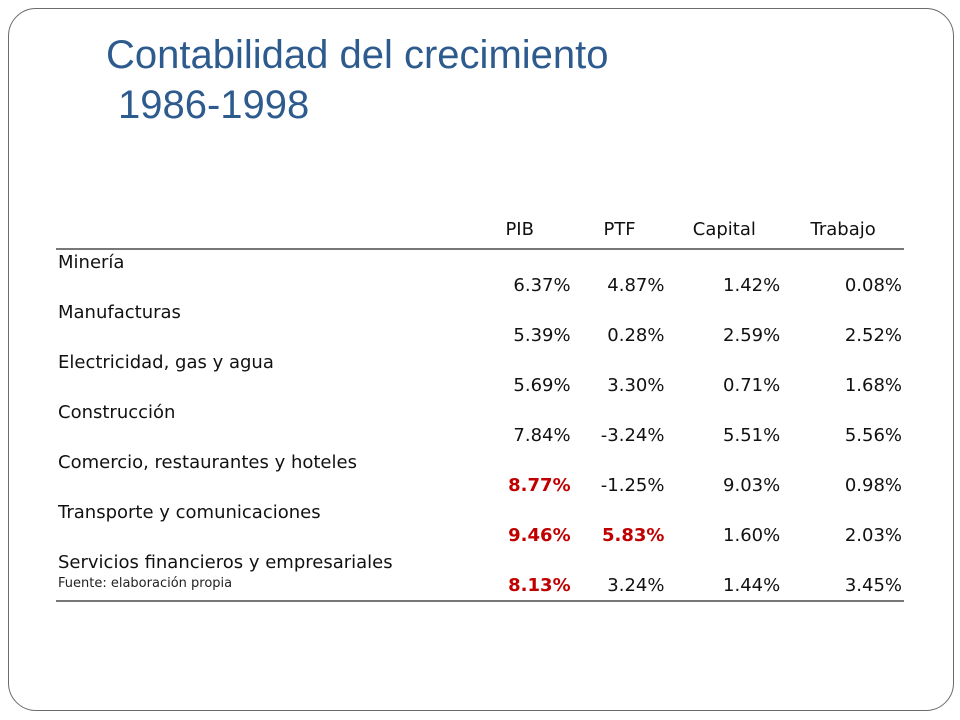  What do you see at coordinates (357, 55) in the screenshot?
I see `title-line-1: Contabilidad del crecimiento` at bounding box center [357, 55].